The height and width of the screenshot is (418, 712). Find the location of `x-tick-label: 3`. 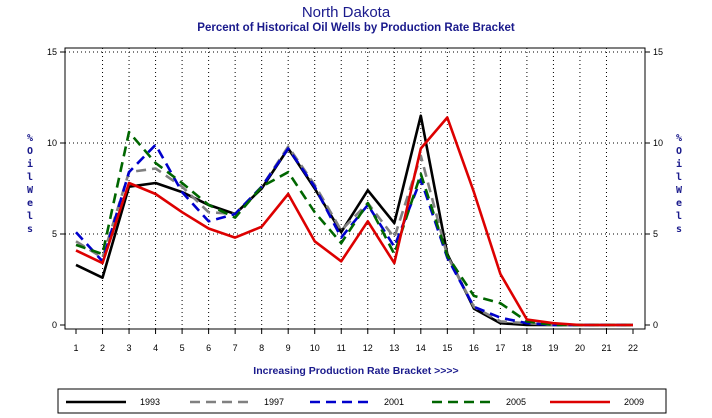

x-tick-label: 3 is located at coordinates (129, 348).